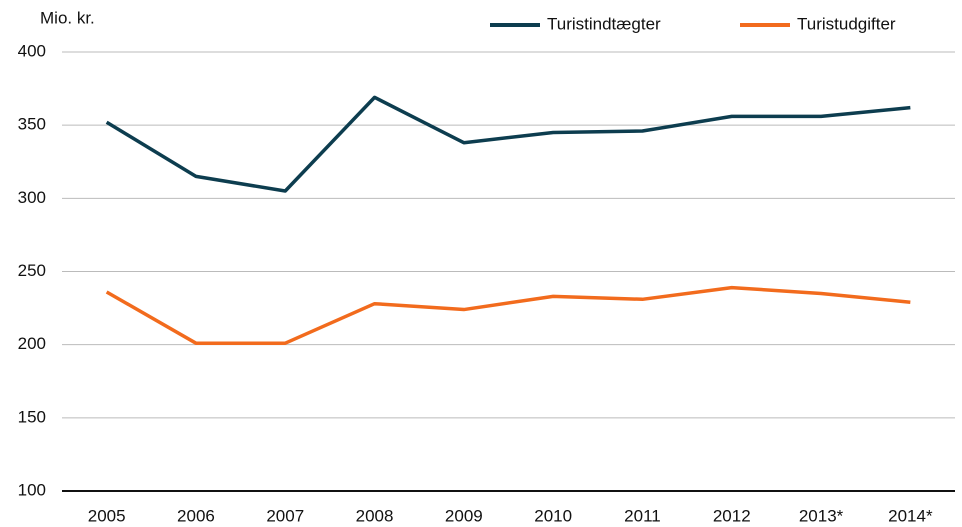 Image resolution: width=962 pixels, height=527 pixels. What do you see at coordinates (642, 515) in the screenshot?
I see `x-tick-label: 2011` at bounding box center [642, 515].